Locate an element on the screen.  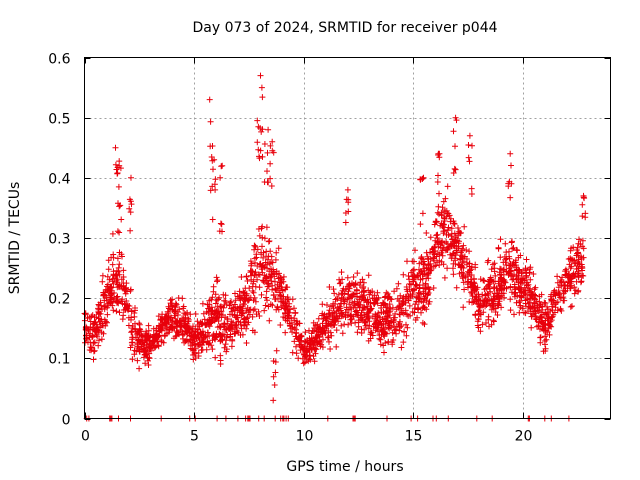
y-tick-label: 0.4 is located at coordinates (59, 180).